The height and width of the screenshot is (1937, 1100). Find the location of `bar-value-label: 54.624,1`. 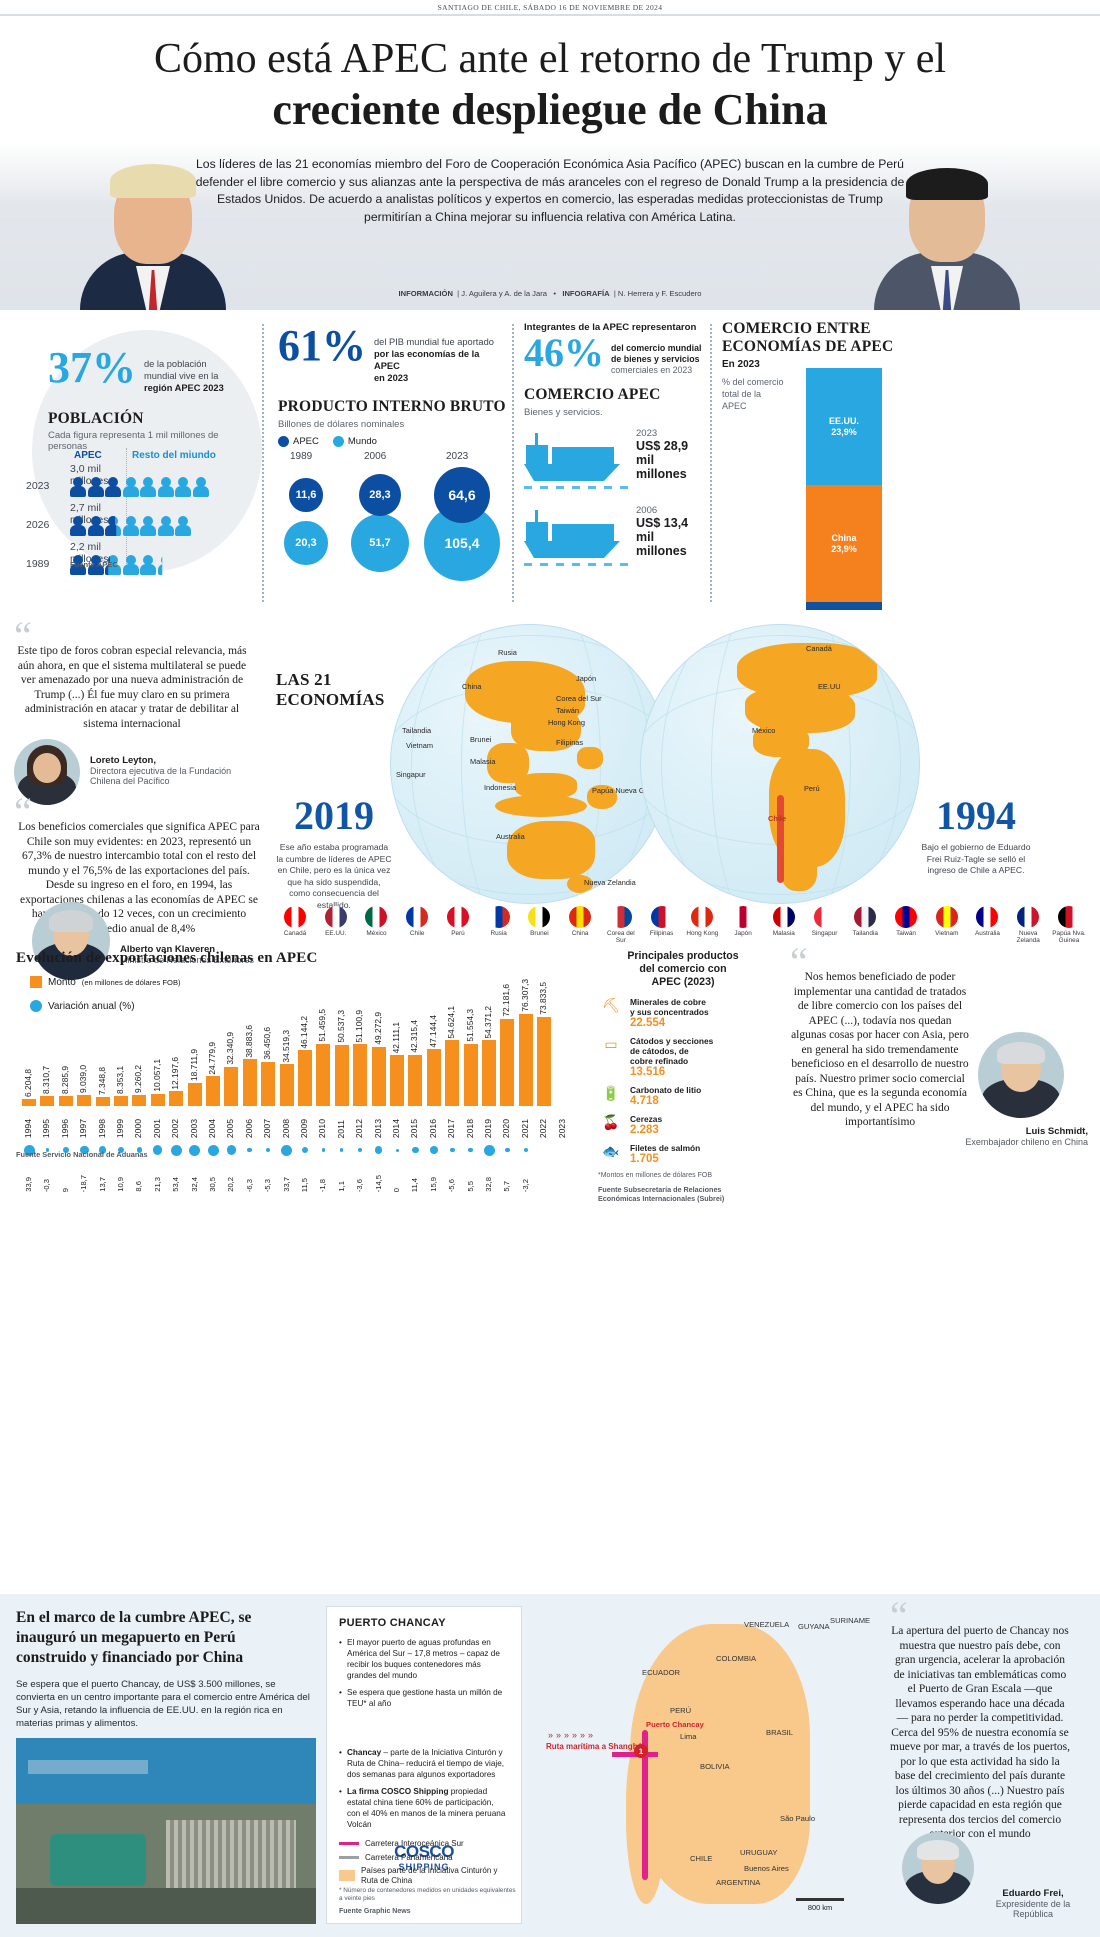

bar-value-label: 54.624,1 is located at coordinates (451, 1022).